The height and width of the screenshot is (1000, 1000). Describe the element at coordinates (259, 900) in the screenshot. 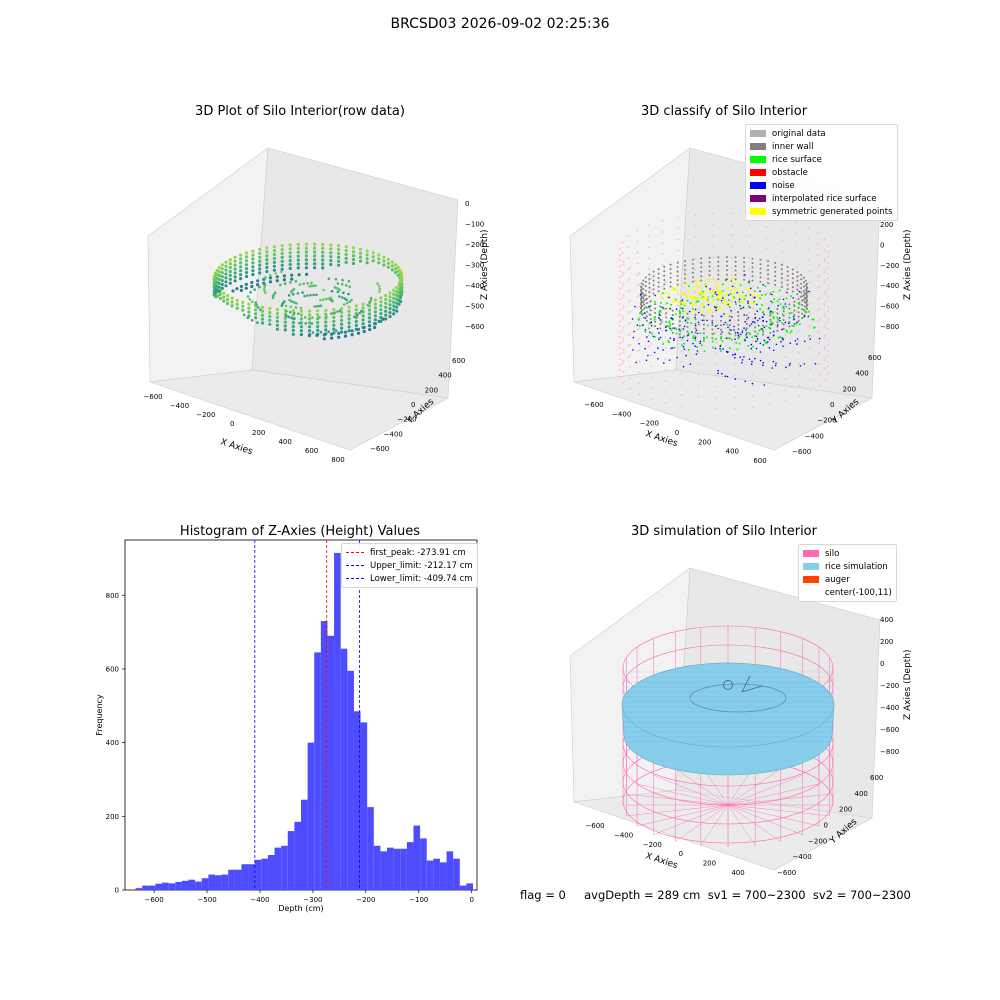

I see `x-tick-label: −400` at that location.